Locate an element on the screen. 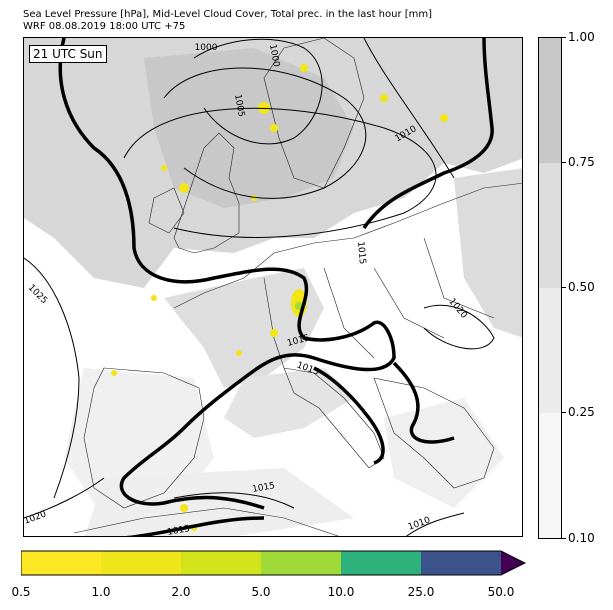 This screenshot has height=610, width=613. precip-bar-extend-arrow is located at coordinates (513, 563).